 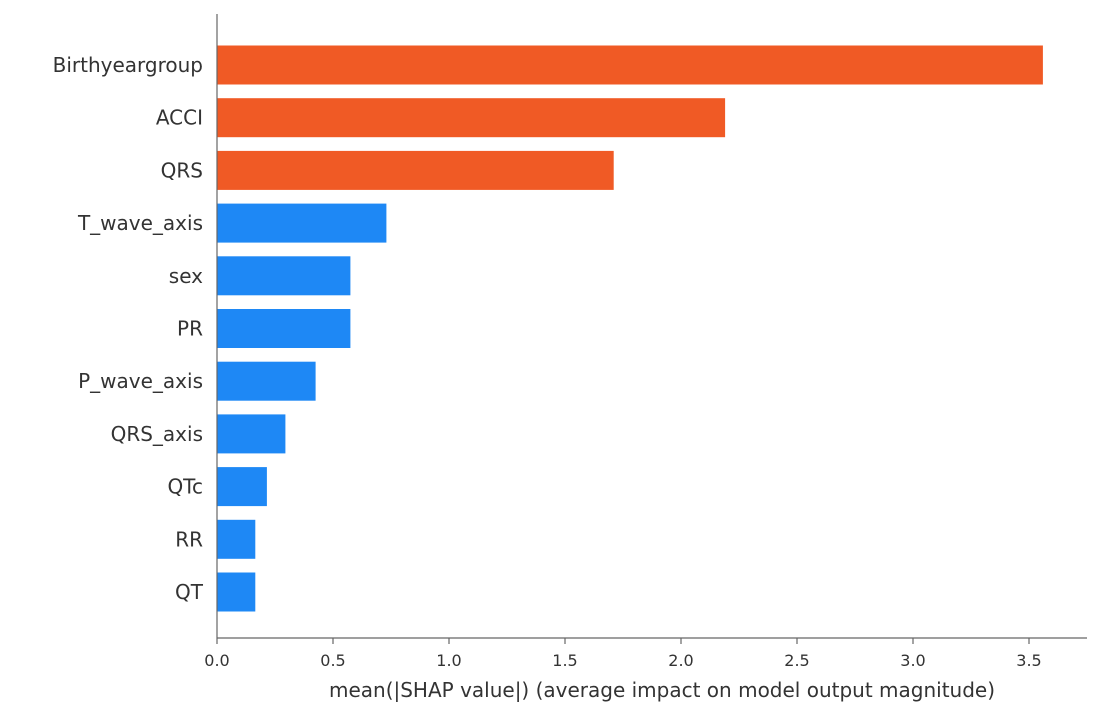 I want to click on bar-qrs-axis, so click(x=251, y=434).